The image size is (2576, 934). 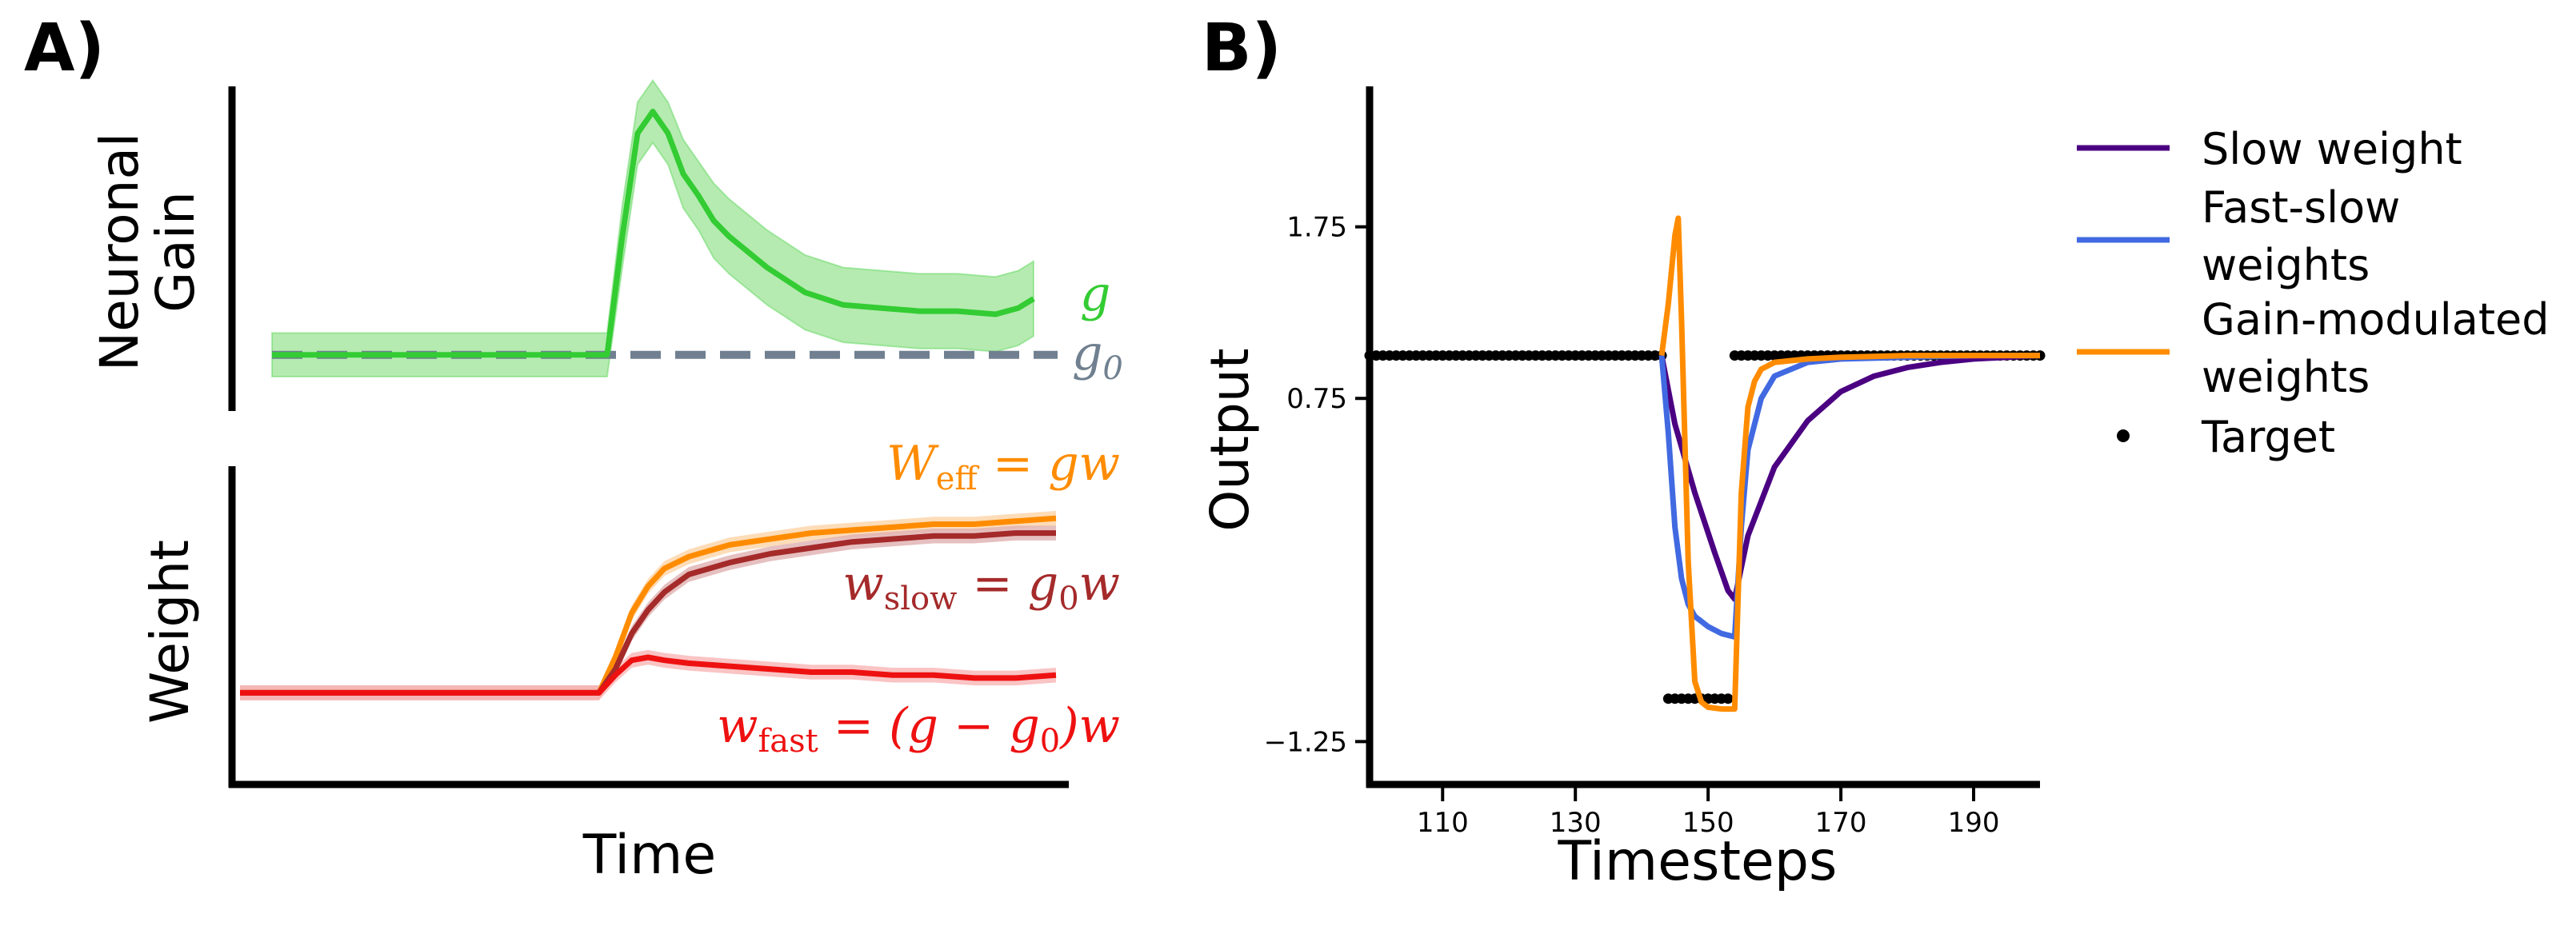 I want to click on w-eff-rhs: = gw, so click(x=1049, y=464).